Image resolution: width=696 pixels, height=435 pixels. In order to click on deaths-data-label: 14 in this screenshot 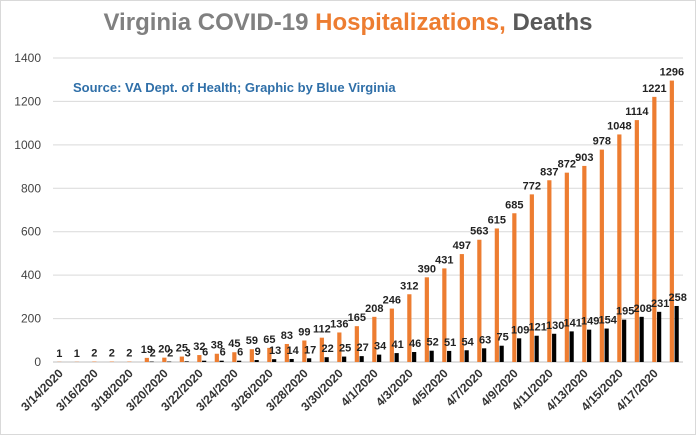, I will do `click(293, 351)`.